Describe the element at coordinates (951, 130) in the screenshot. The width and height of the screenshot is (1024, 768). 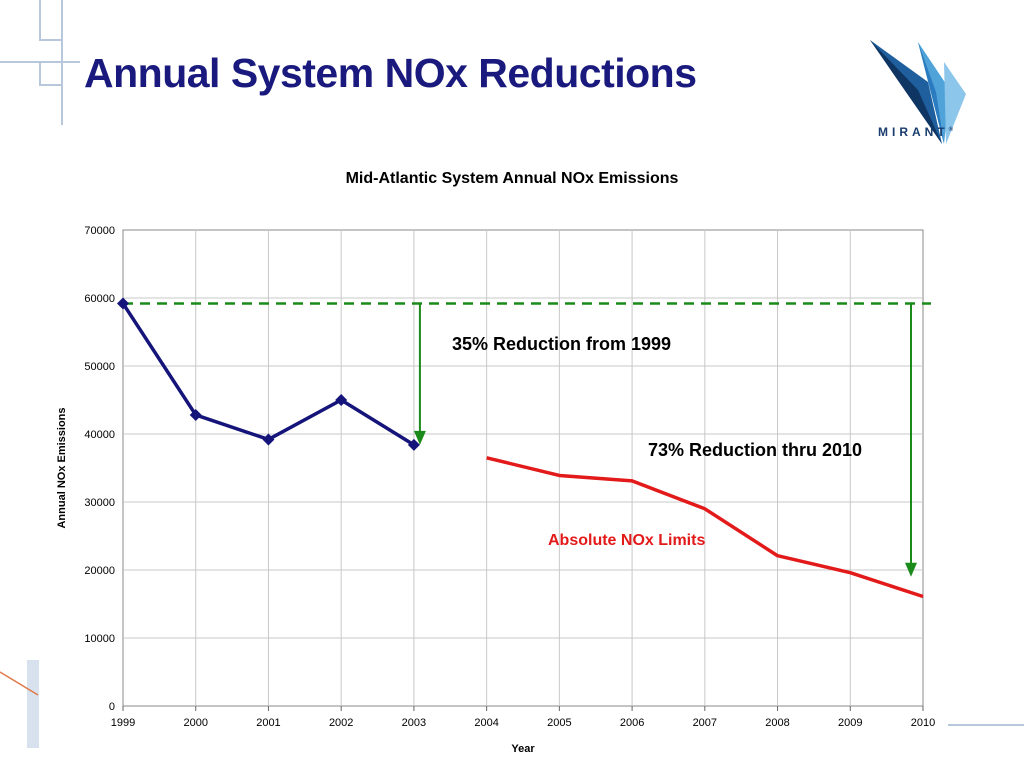
I see `logo-trademark: ®` at that location.